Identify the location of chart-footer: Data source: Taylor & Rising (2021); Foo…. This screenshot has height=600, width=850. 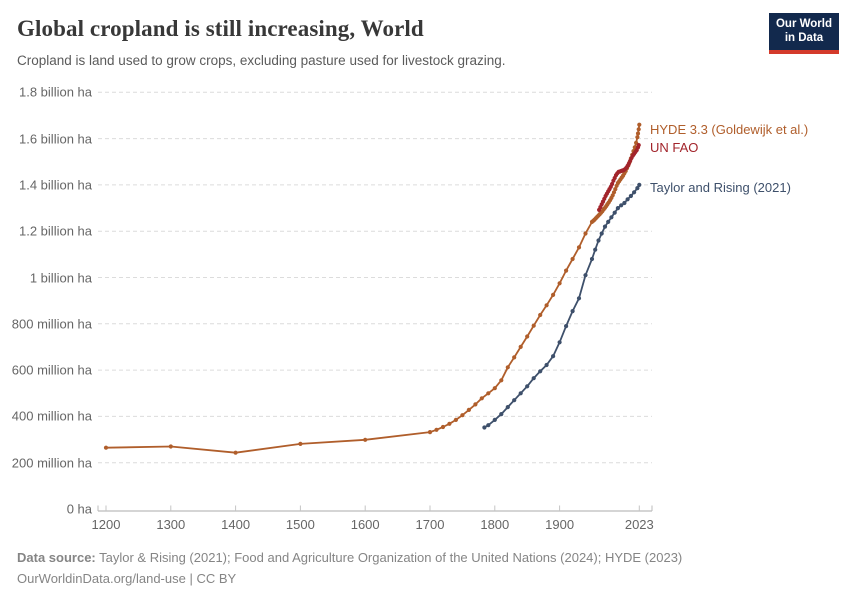
(427, 568).